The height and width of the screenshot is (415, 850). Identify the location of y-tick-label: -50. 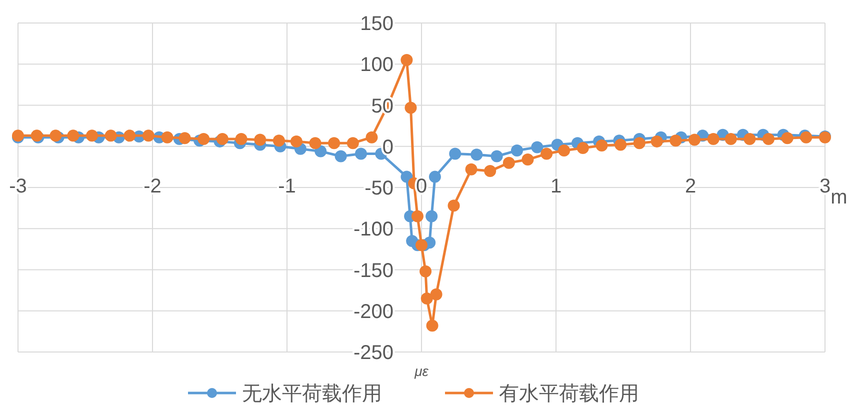
(379, 189).